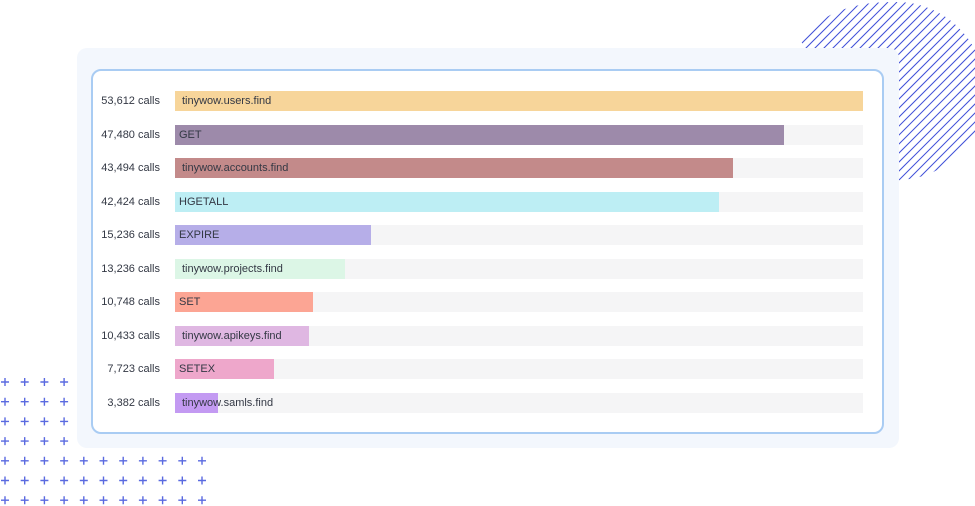 This screenshot has width=975, height=506. What do you see at coordinates (190, 302) in the screenshot?
I see `bar-name-label: SET` at bounding box center [190, 302].